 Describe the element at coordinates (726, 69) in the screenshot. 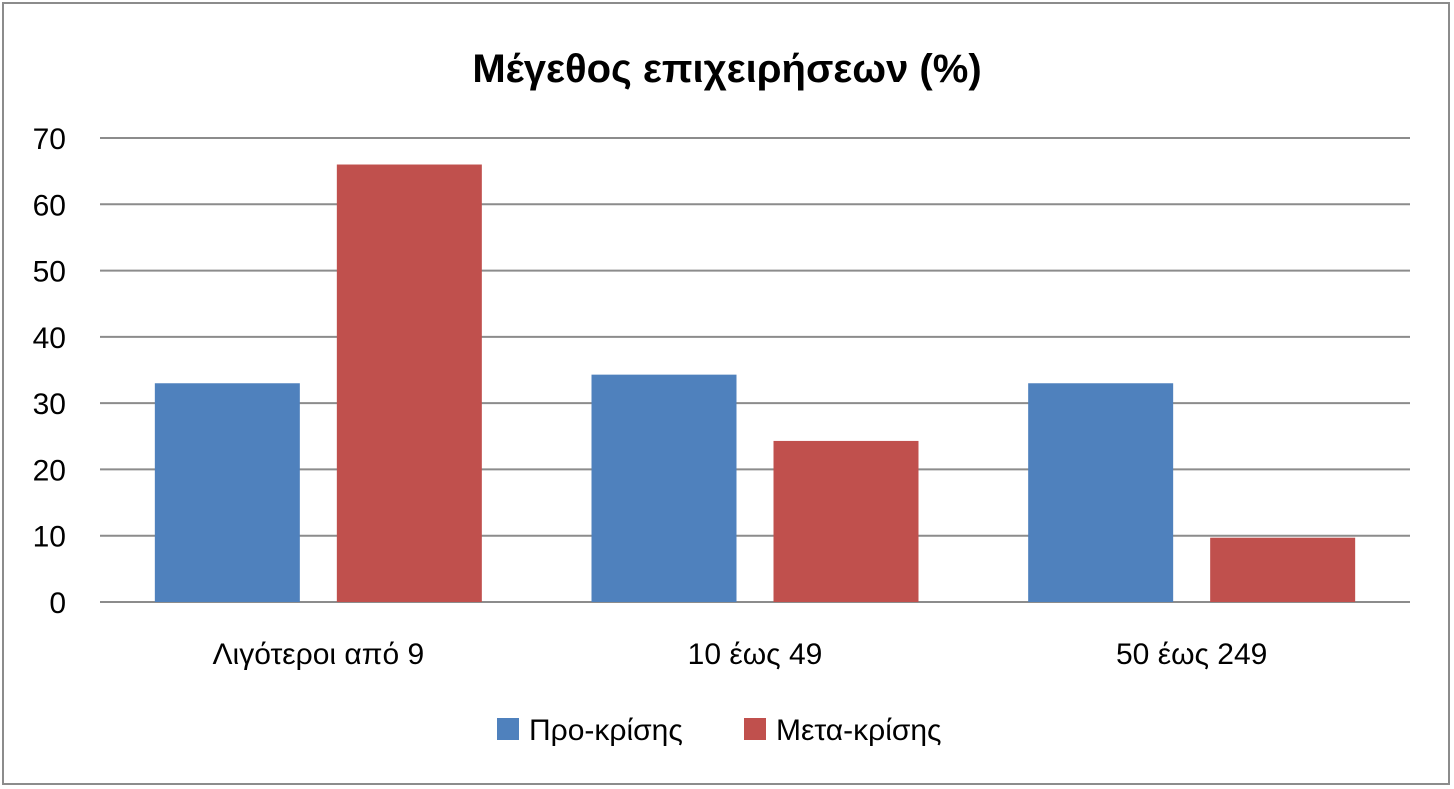

I see `chart-title: Μέγεθος επιχειρήσεων (%)` at that location.